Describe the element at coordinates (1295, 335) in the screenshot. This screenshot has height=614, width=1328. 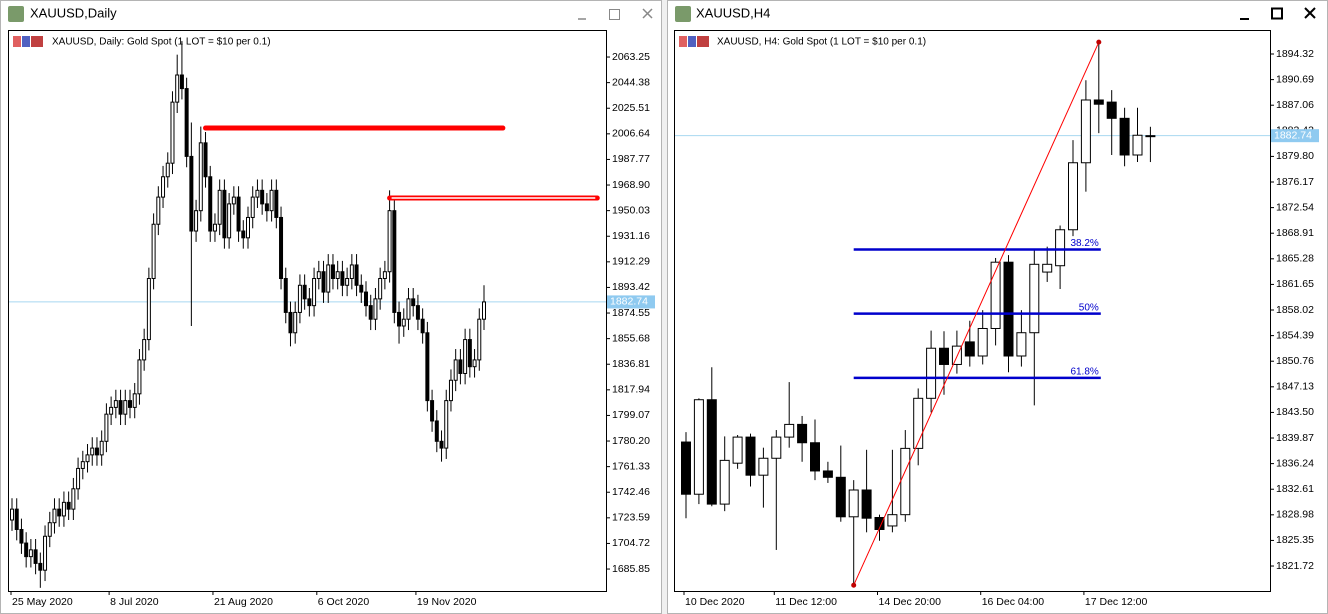
I see `y-tick-label: 1854.39` at that location.